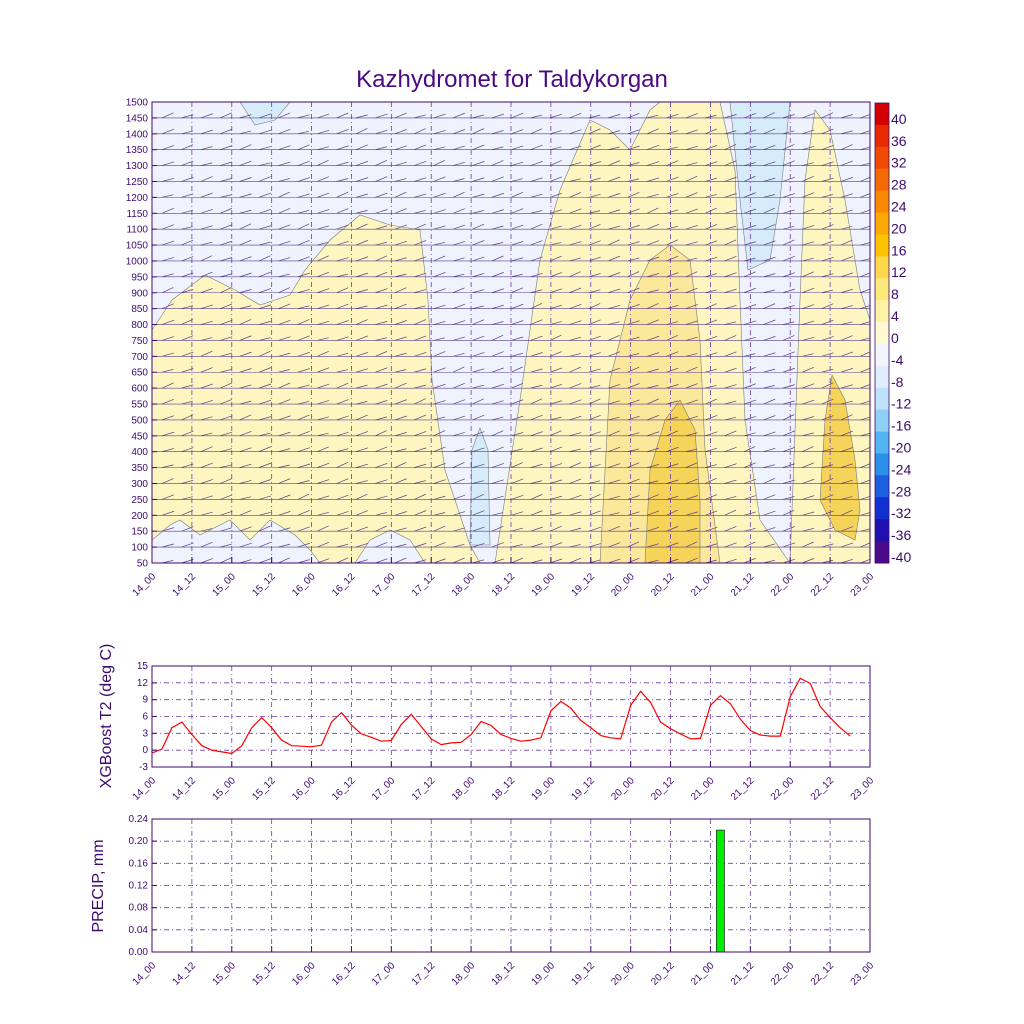  What do you see at coordinates (504, 789) in the screenshot?
I see `t2-xtick-label: 18_12` at bounding box center [504, 789].